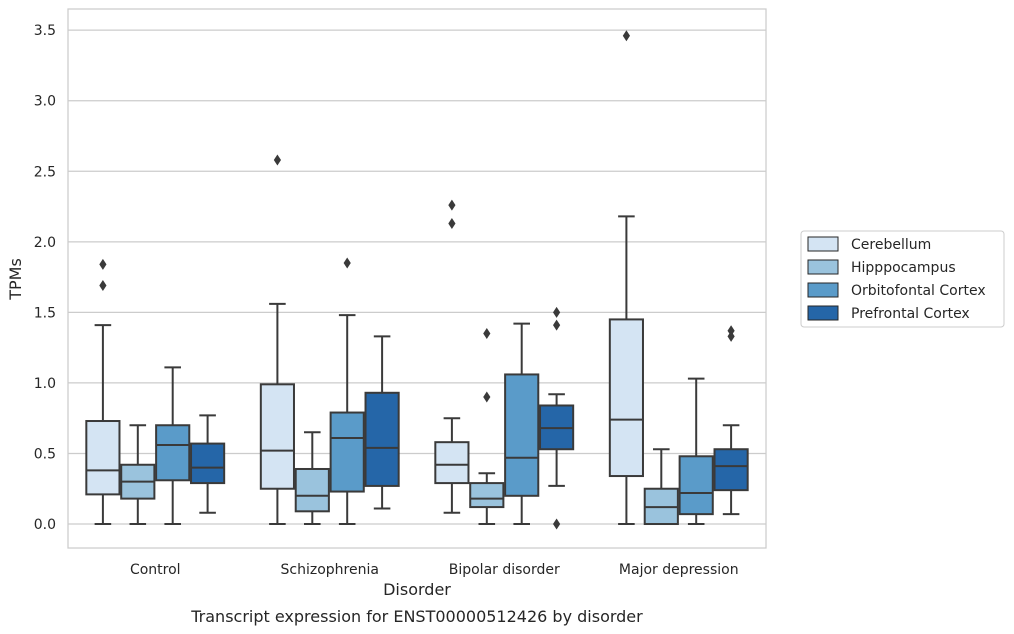 This screenshot has height=634, width=1014. What do you see at coordinates (45, 384) in the screenshot?
I see `y-tick-label: 1.0` at bounding box center [45, 384].